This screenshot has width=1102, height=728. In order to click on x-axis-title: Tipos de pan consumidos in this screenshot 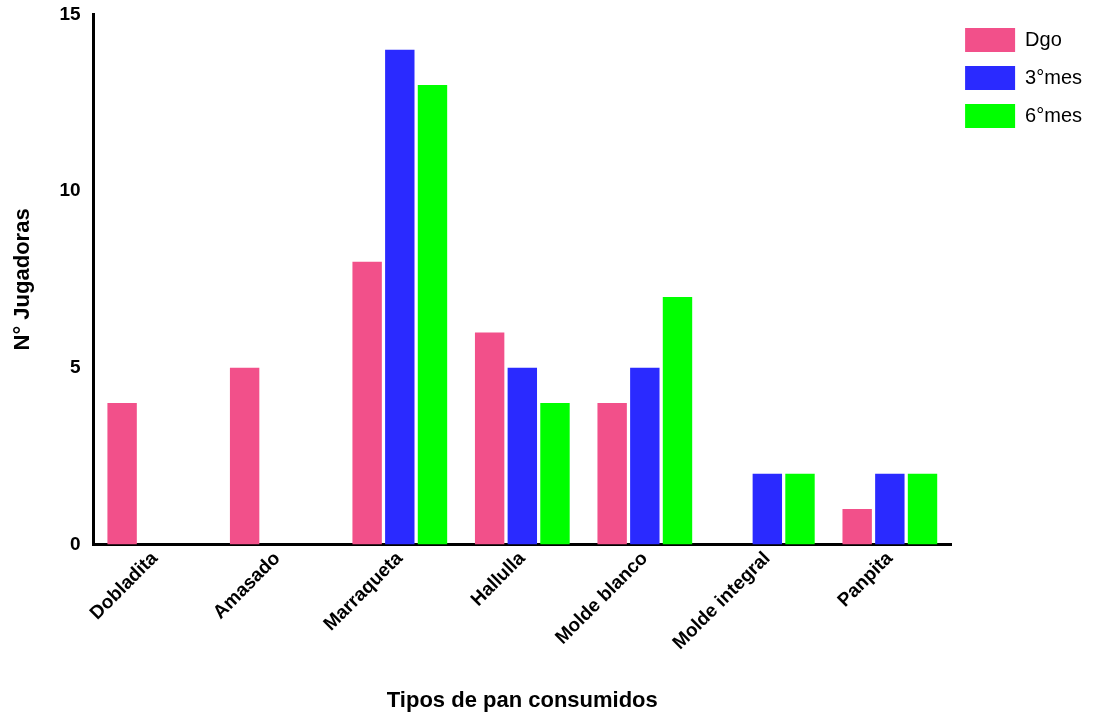, I will do `click(522, 699)`.